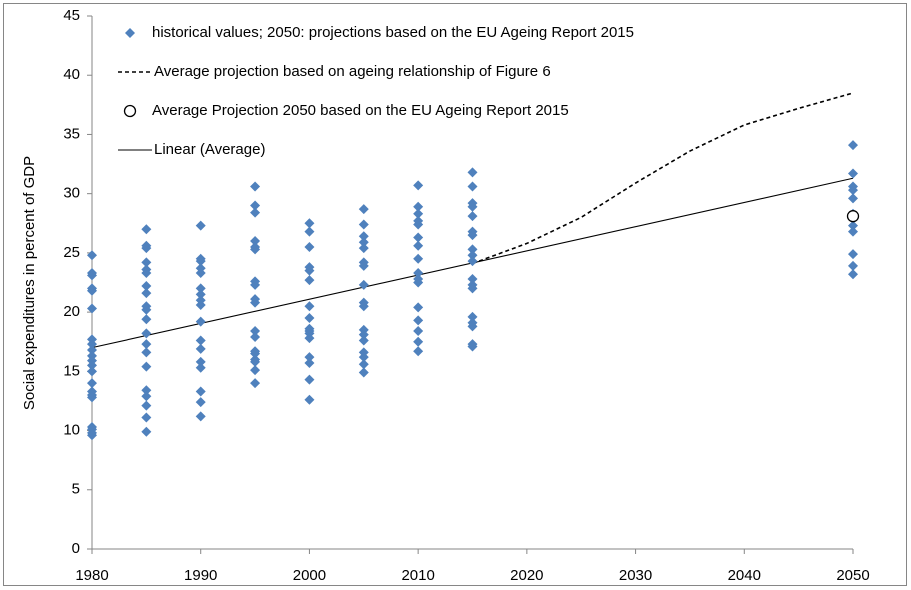  What do you see at coordinates (91, 575) in the screenshot?
I see `x-tick-label: 1980` at bounding box center [91, 575].